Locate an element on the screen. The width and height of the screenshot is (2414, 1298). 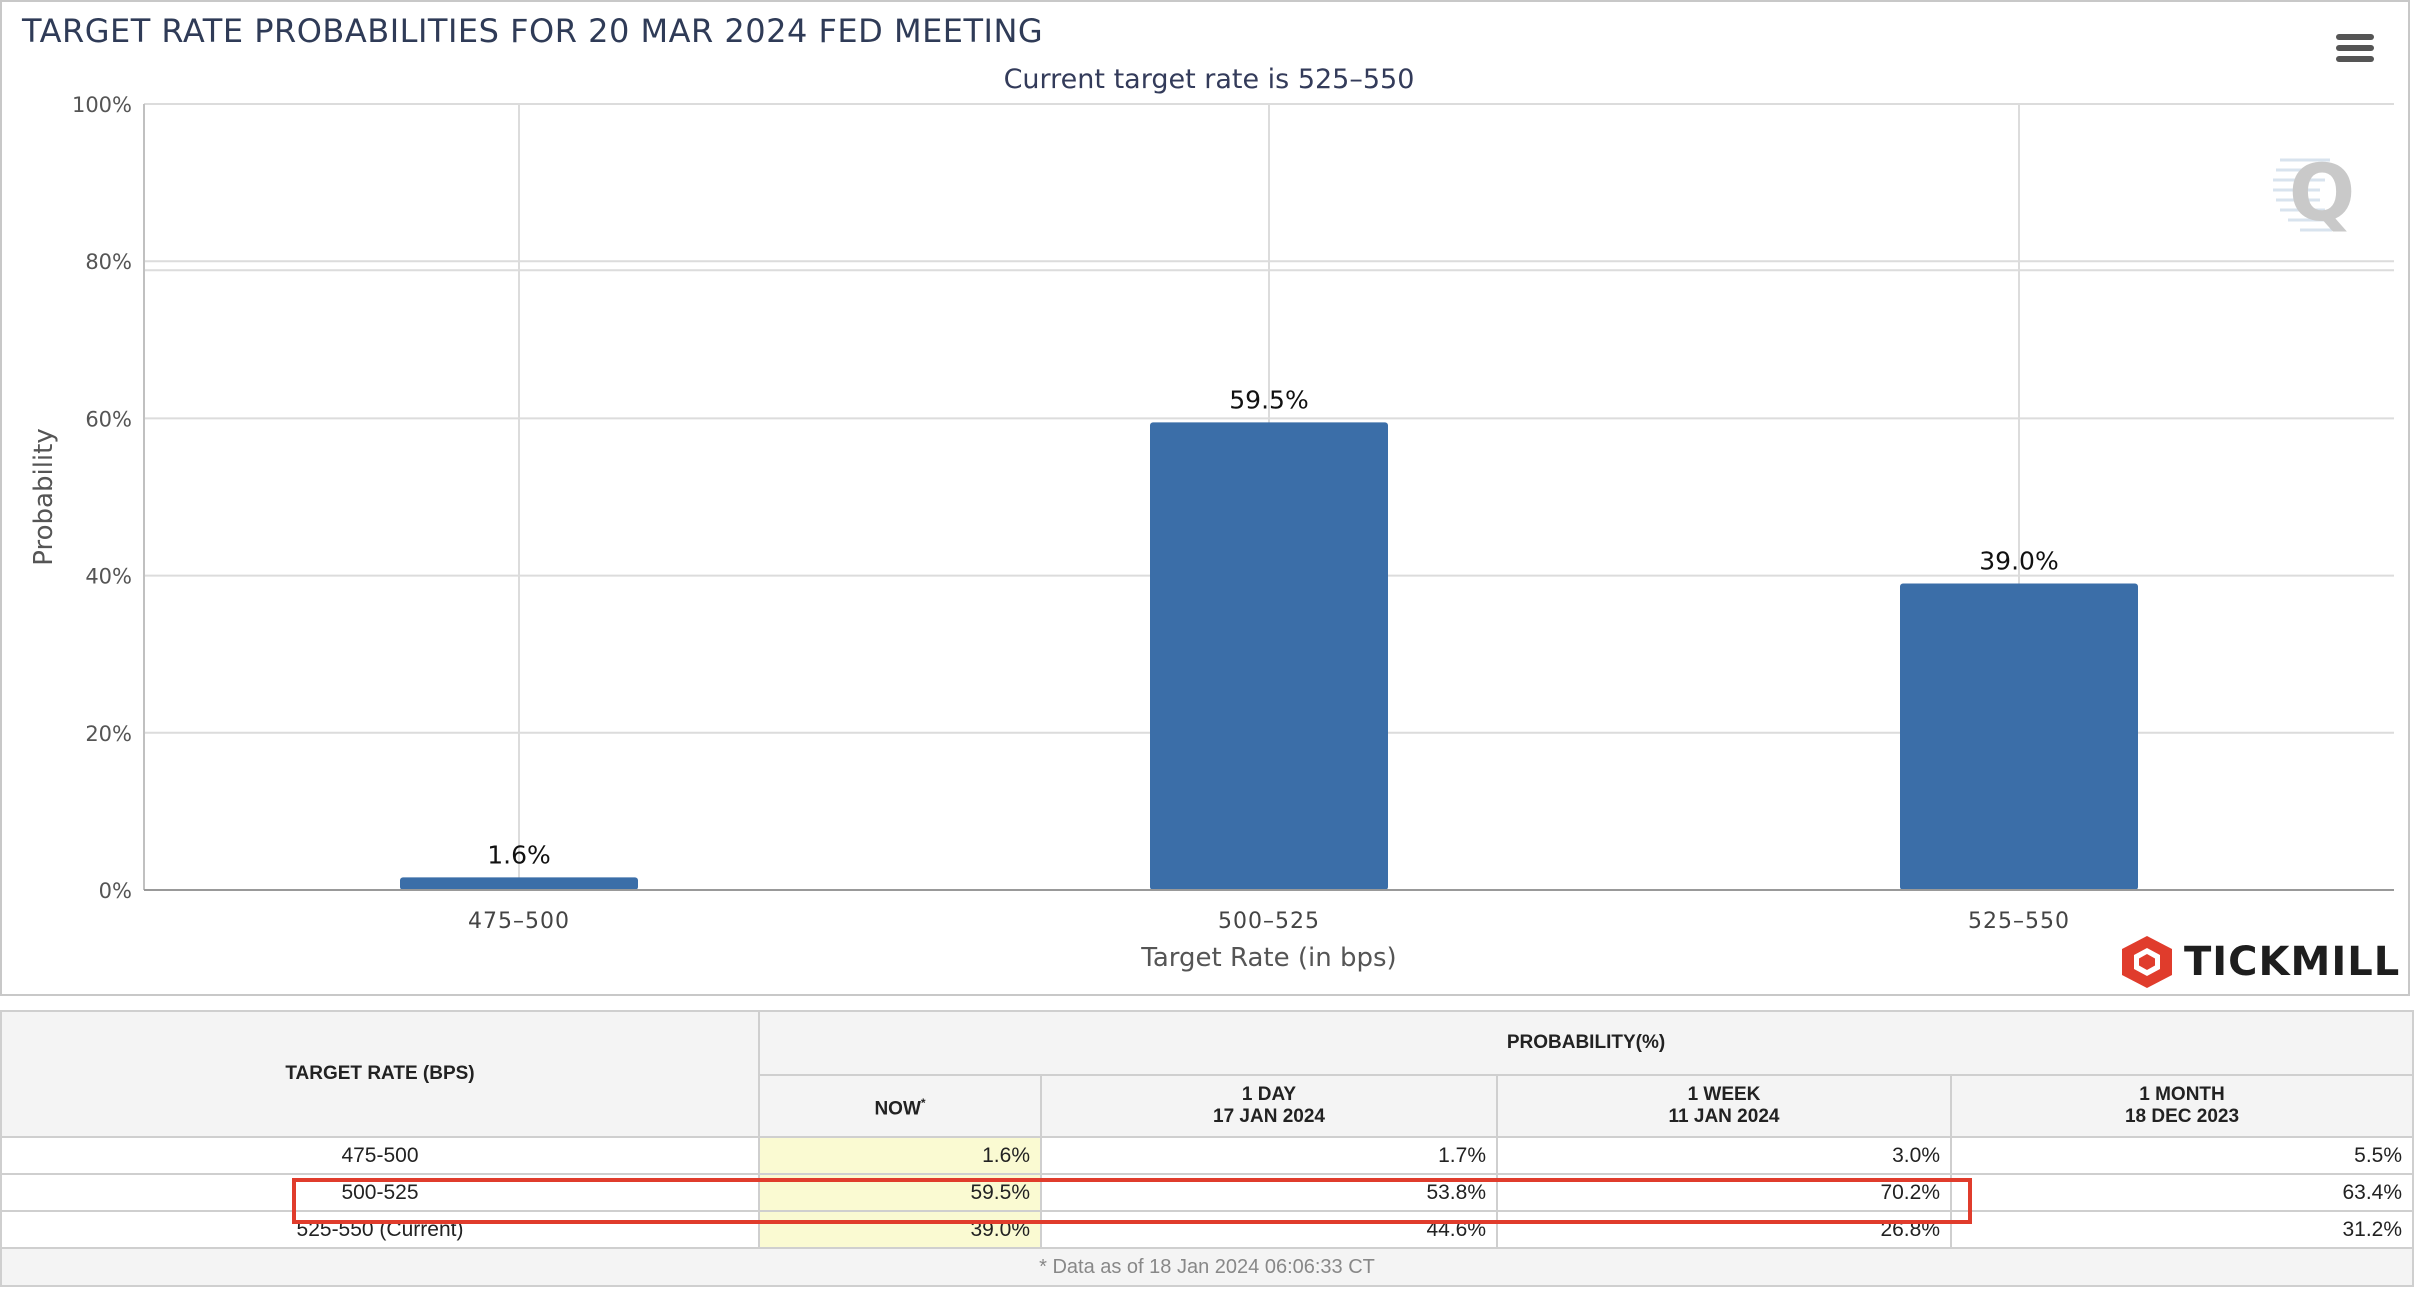
cell-1week: 70.2% is located at coordinates (1724, 1192).